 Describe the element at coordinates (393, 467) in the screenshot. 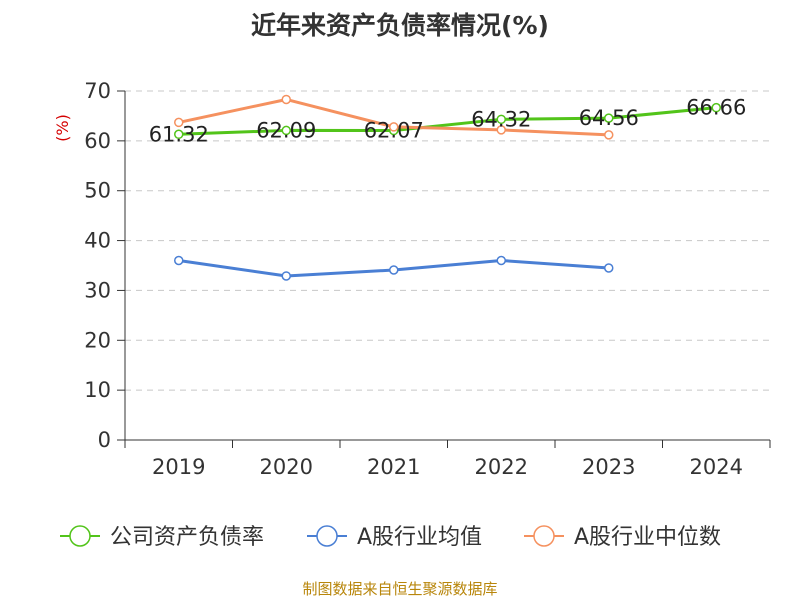

I see `x-tick-label: 2021` at that location.